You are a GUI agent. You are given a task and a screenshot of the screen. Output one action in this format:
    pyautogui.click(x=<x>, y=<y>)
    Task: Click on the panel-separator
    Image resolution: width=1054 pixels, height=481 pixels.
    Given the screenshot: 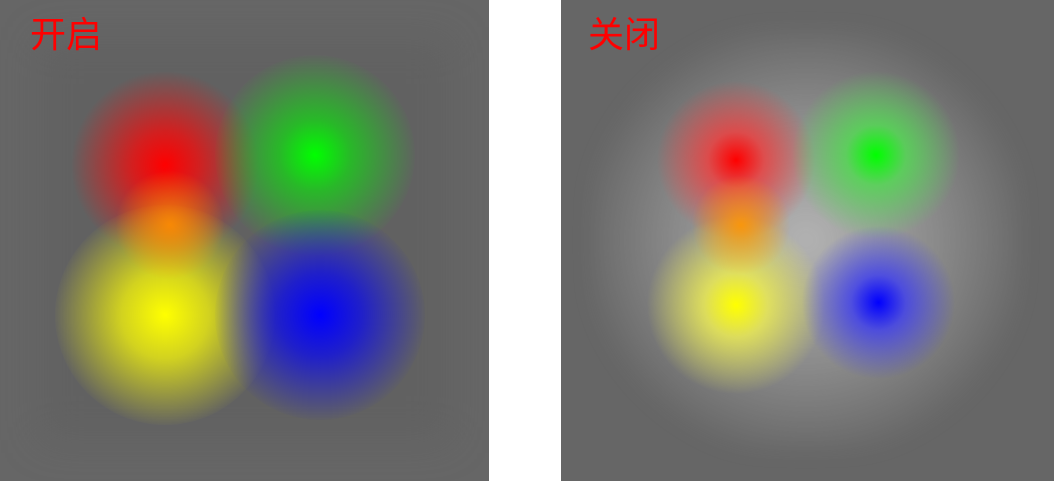 What is the action you would take?
    pyautogui.click(x=525, y=240)
    